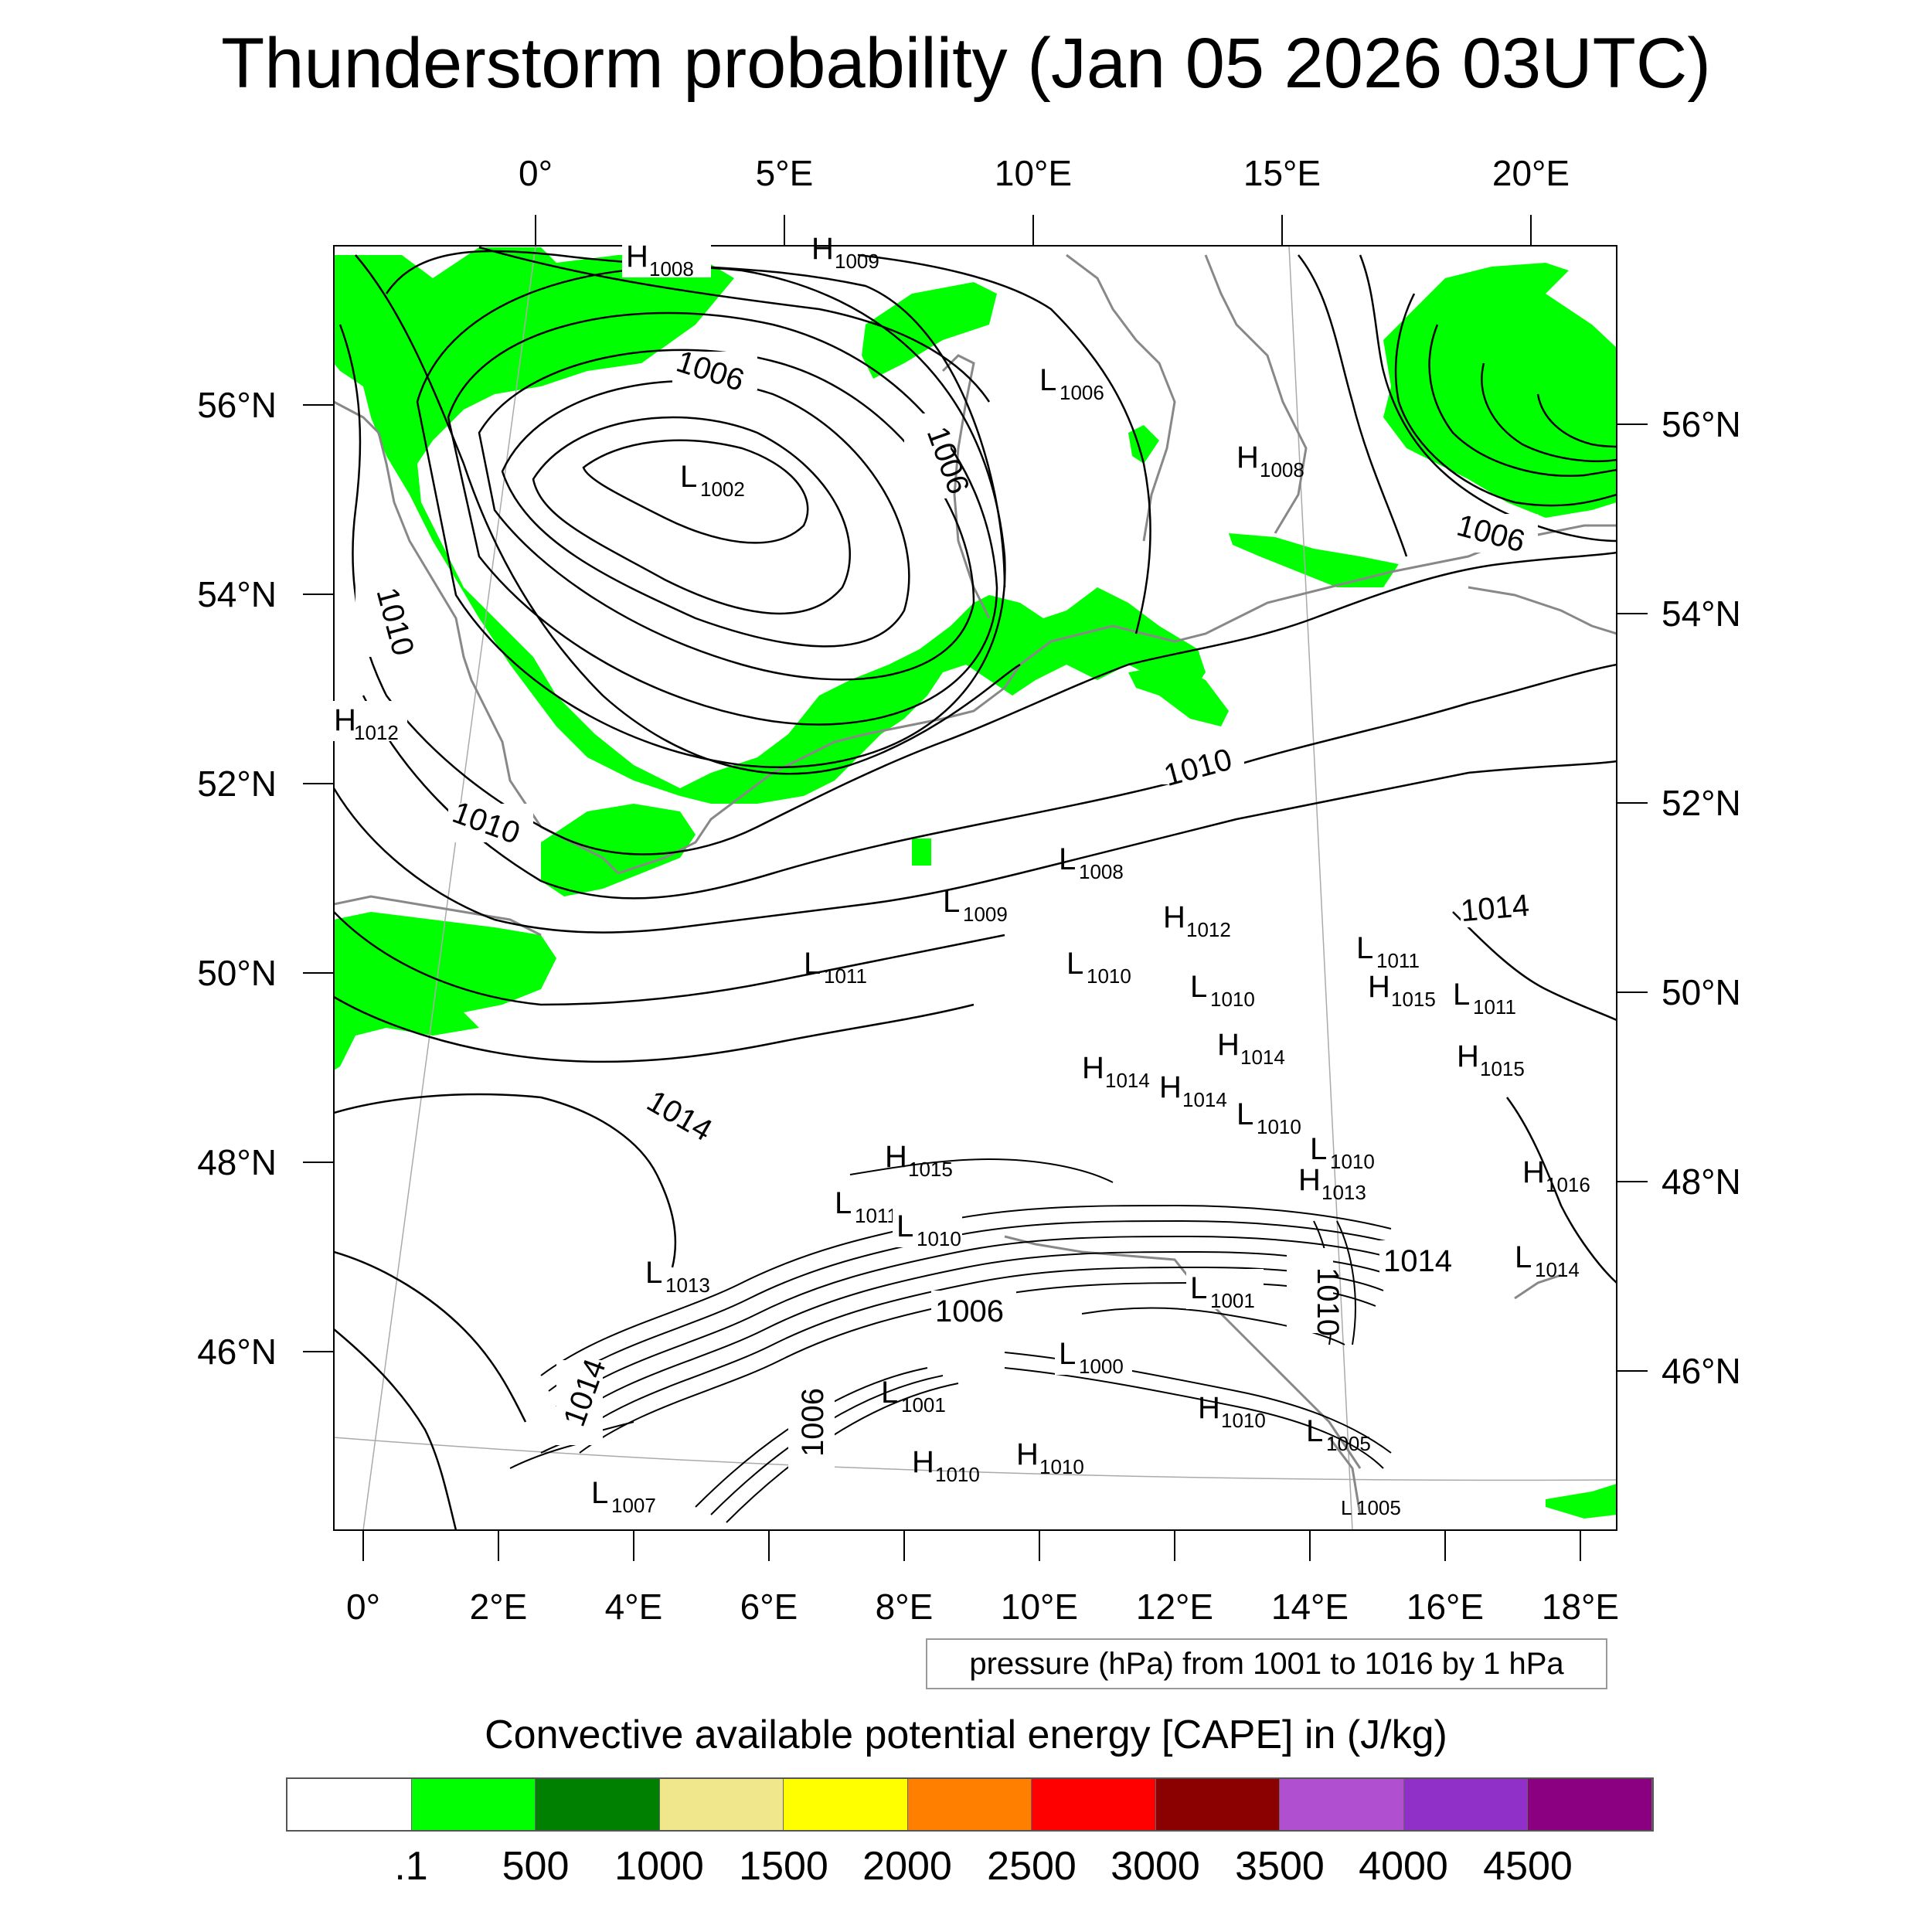  Describe the element at coordinates (1034, 173) in the screenshot. I see `top-lon-label: 10°E` at that location.